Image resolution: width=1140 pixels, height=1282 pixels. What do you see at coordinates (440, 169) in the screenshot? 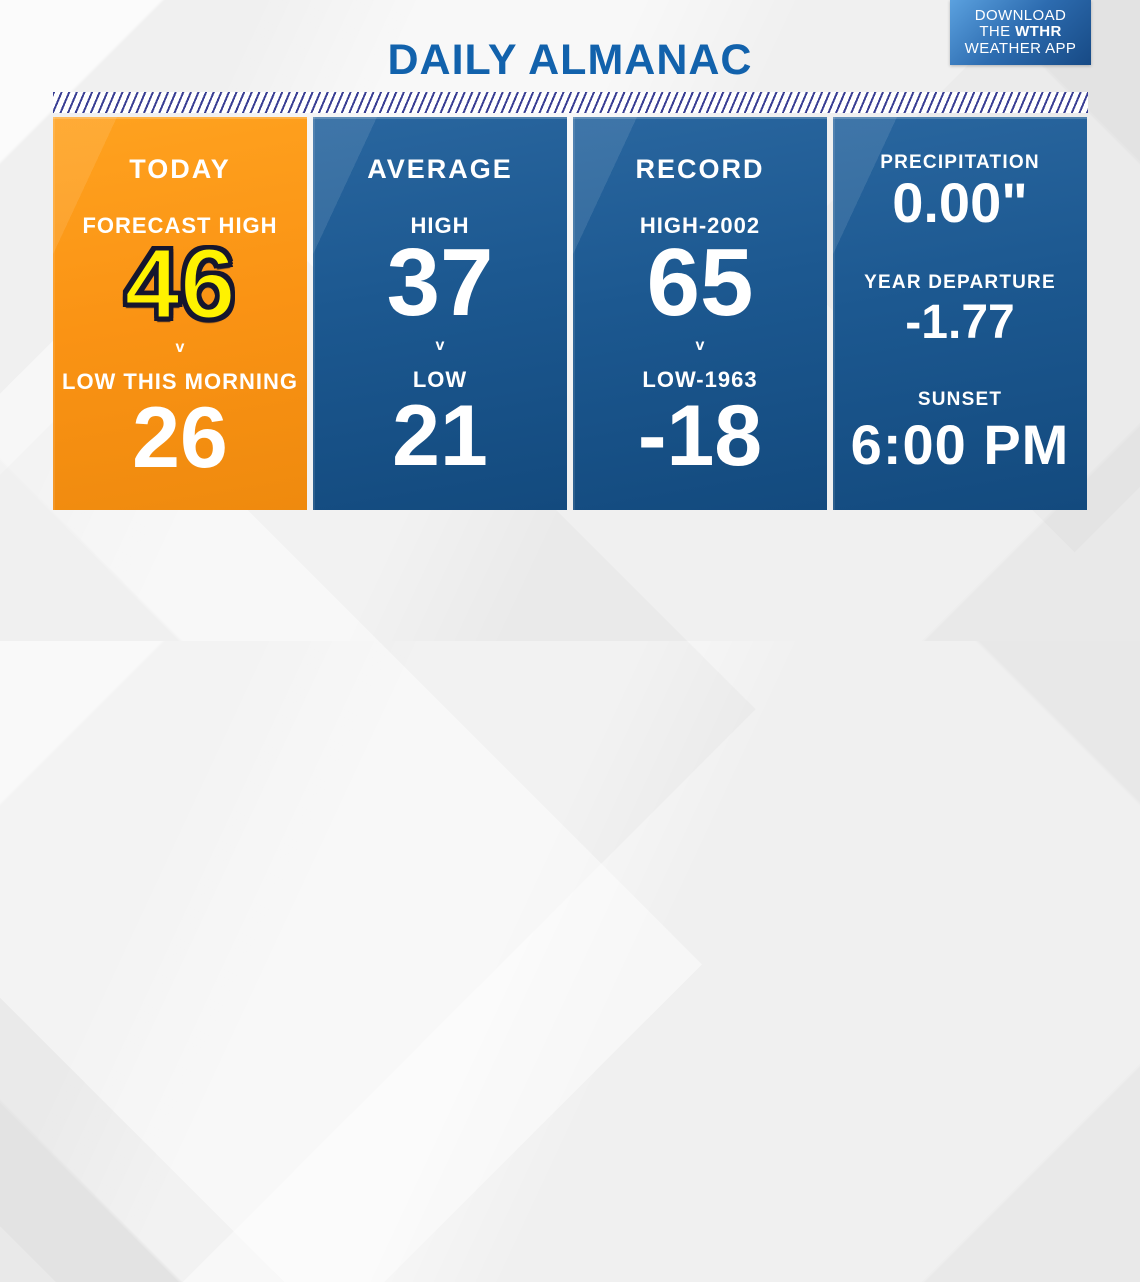
I see `card-average-title: AVERAGE` at bounding box center [440, 169].